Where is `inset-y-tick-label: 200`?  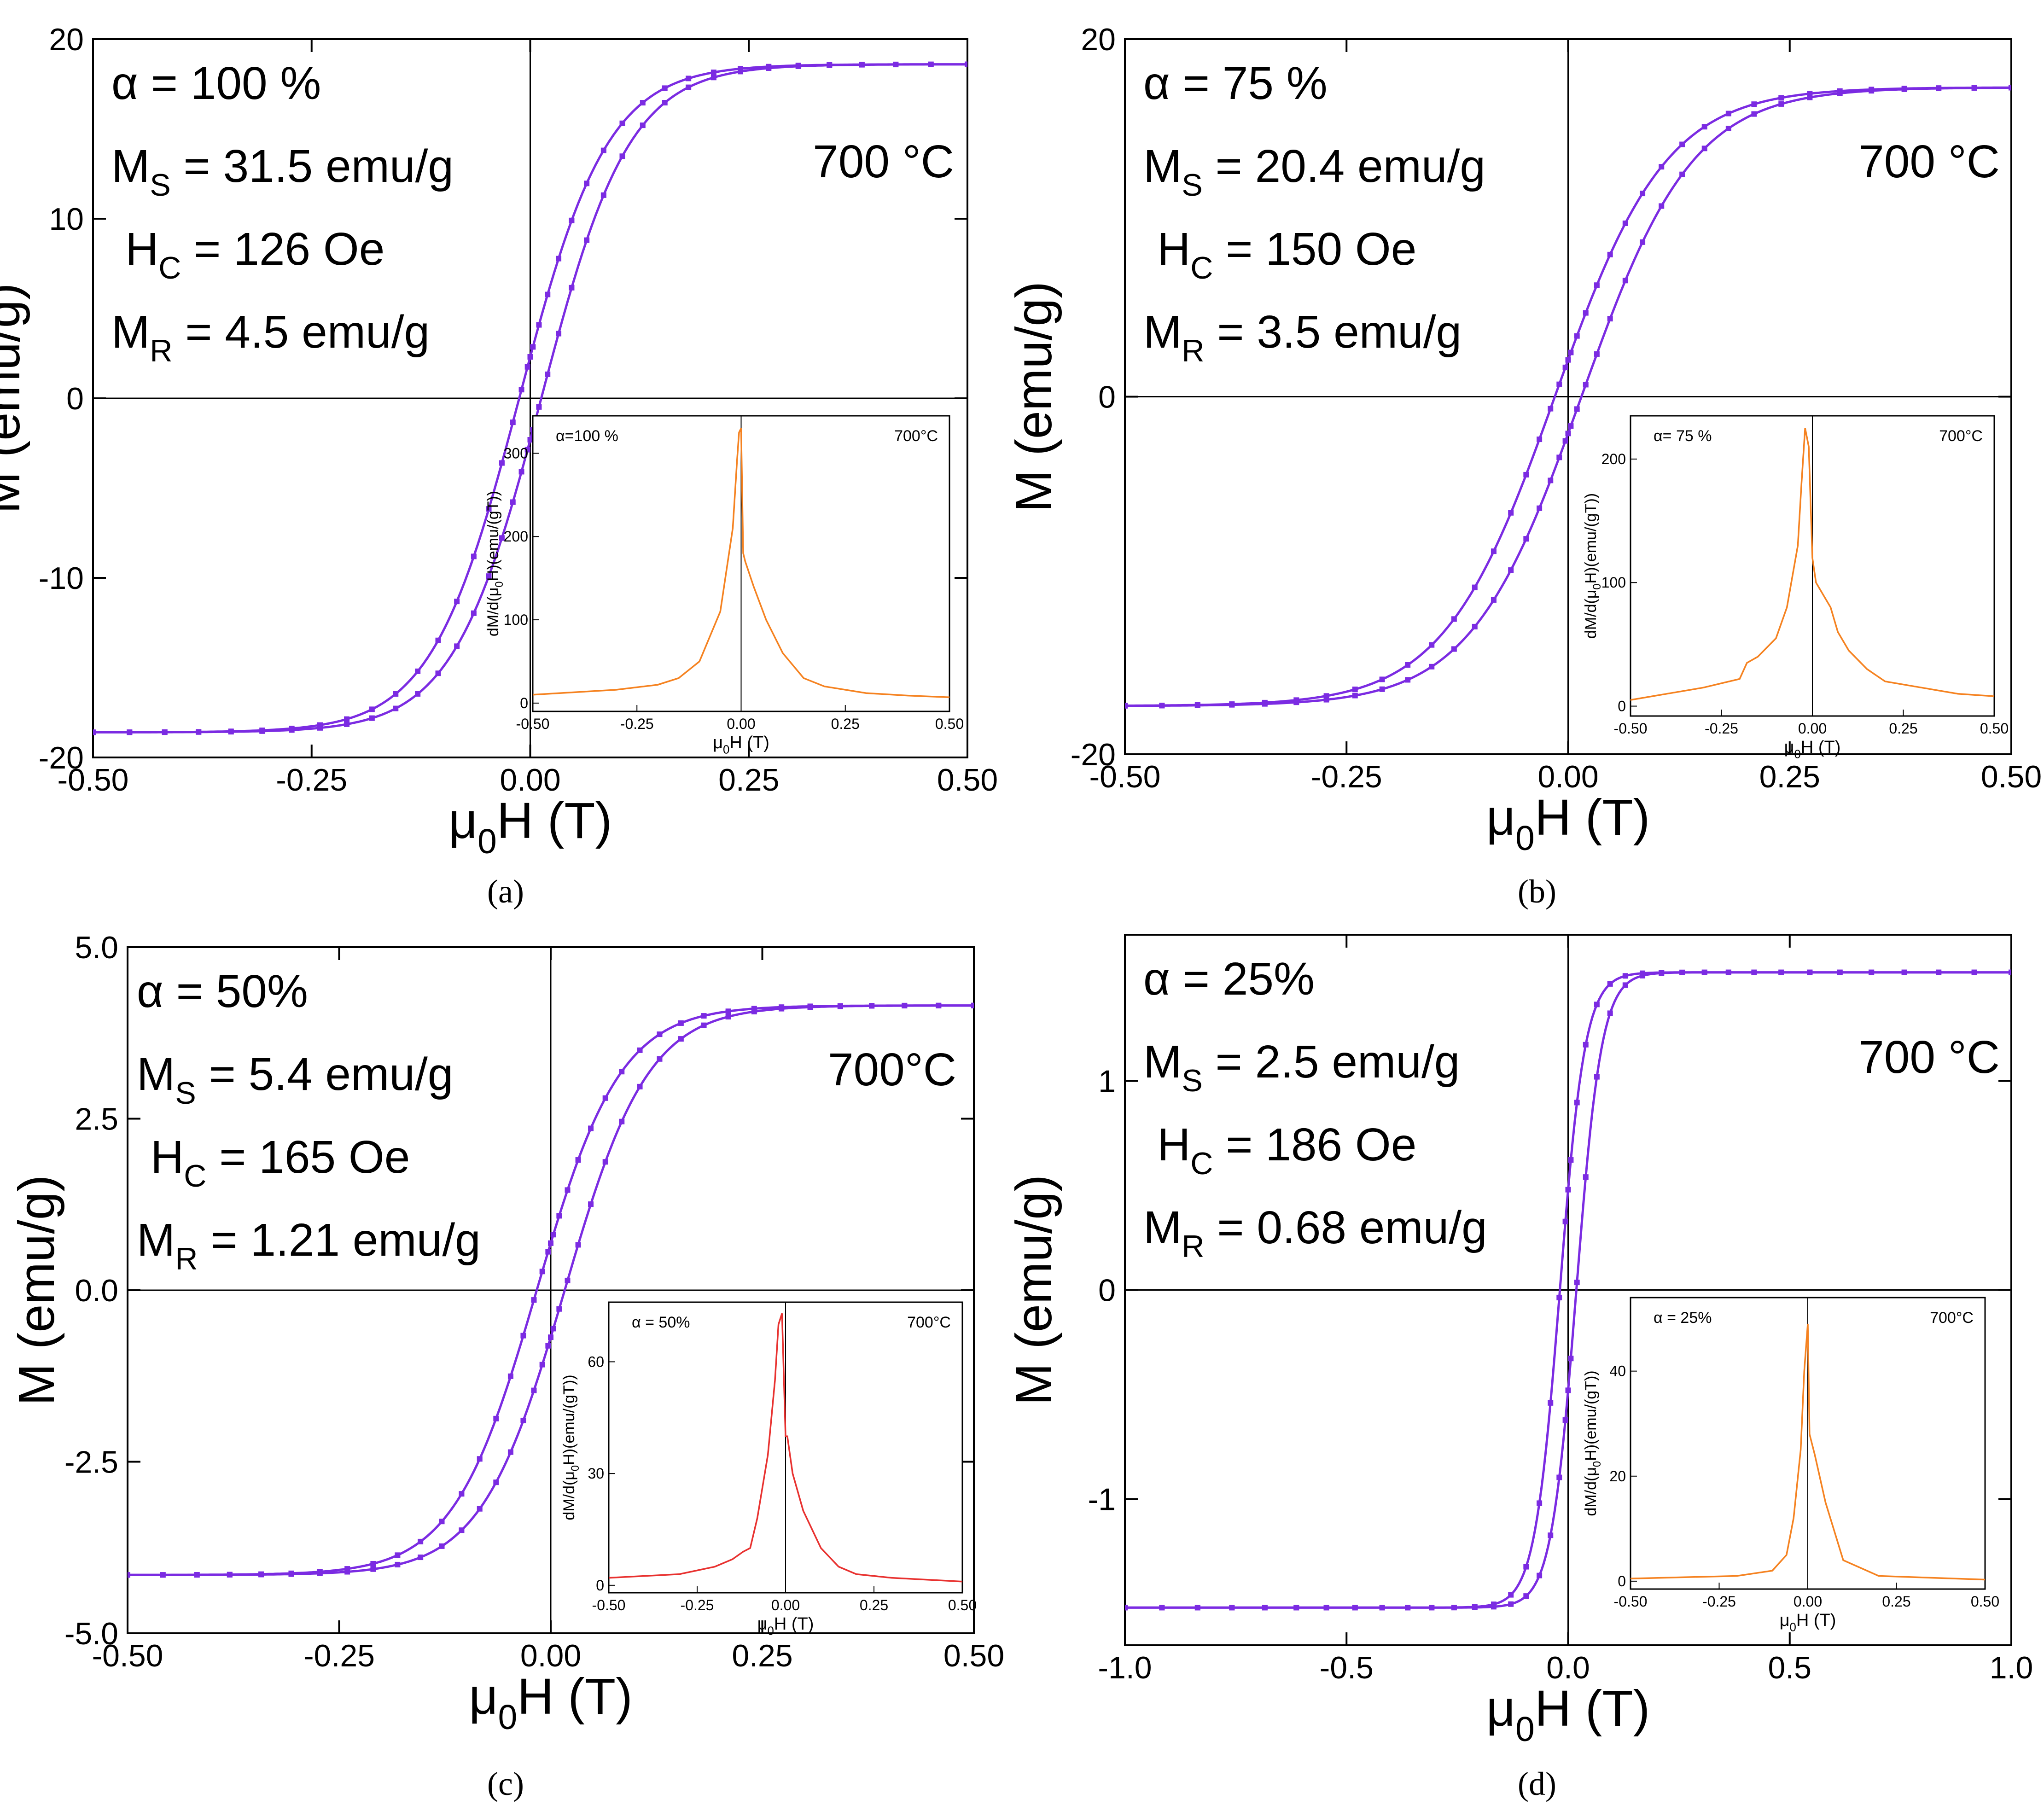 inset-y-tick-label: 200 is located at coordinates (1613, 459).